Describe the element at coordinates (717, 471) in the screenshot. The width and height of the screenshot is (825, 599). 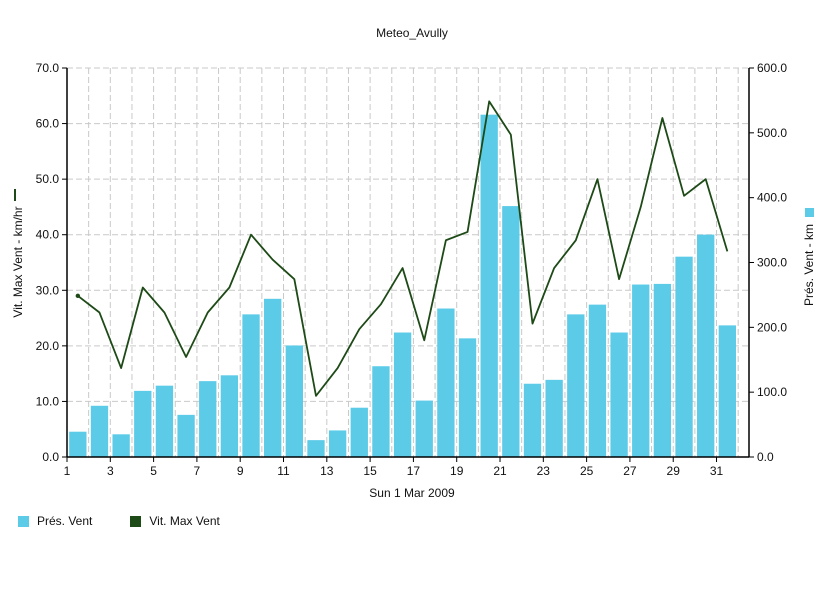
I see `x-tick-label: 31` at that location.